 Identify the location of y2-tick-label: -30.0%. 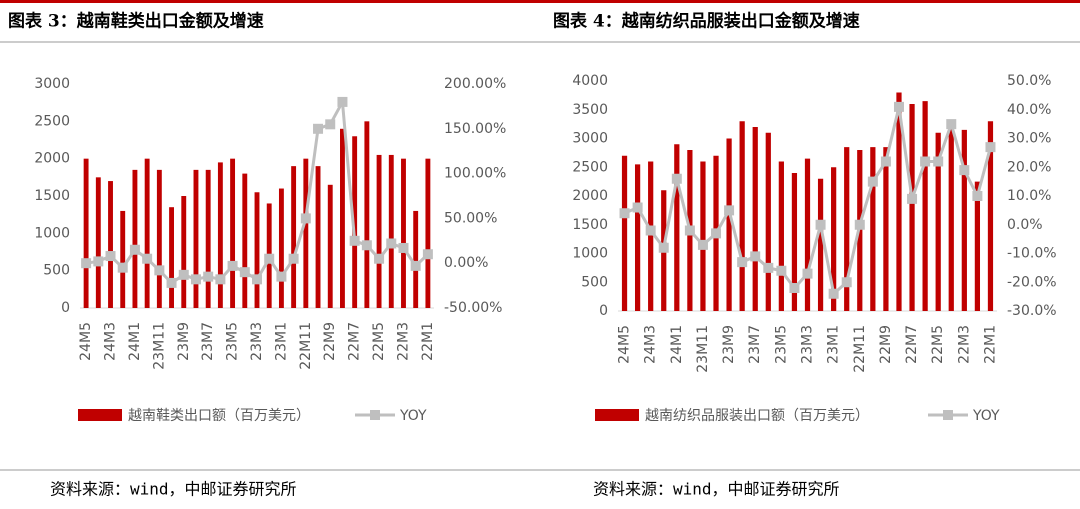
(1032, 311).